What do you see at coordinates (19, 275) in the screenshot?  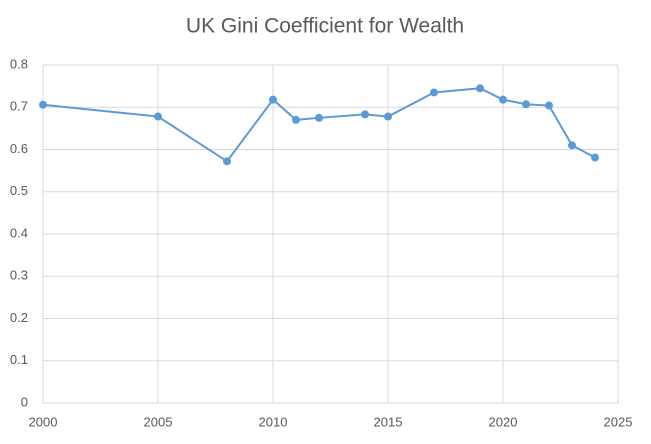 I see `y-tick-label: 0.3` at bounding box center [19, 275].